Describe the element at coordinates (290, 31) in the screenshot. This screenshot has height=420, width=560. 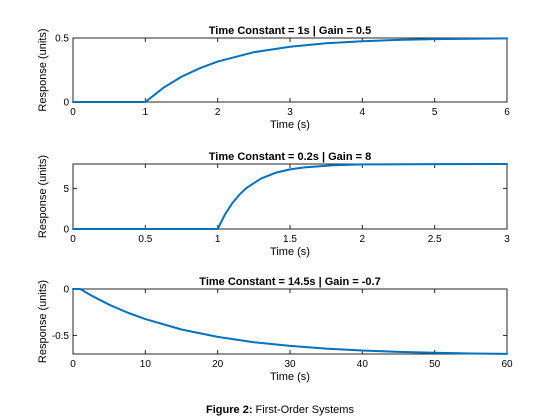
I see `subplot-title: Time Constant = 1s | Gain = 0.5` at that location.